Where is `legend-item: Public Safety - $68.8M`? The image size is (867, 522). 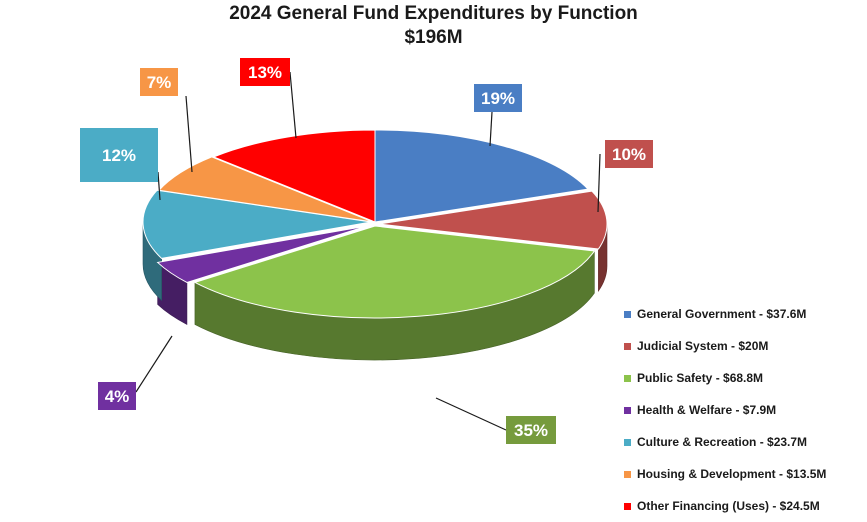
legend-item: Public Safety - $68.8M is located at coordinates (725, 378).